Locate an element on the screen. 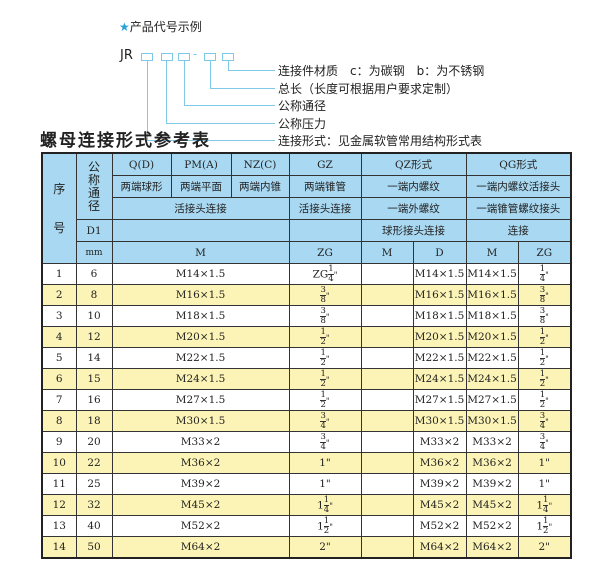 The width and height of the screenshot is (600, 567). qg-m: M24×1.5 is located at coordinates (492, 379).